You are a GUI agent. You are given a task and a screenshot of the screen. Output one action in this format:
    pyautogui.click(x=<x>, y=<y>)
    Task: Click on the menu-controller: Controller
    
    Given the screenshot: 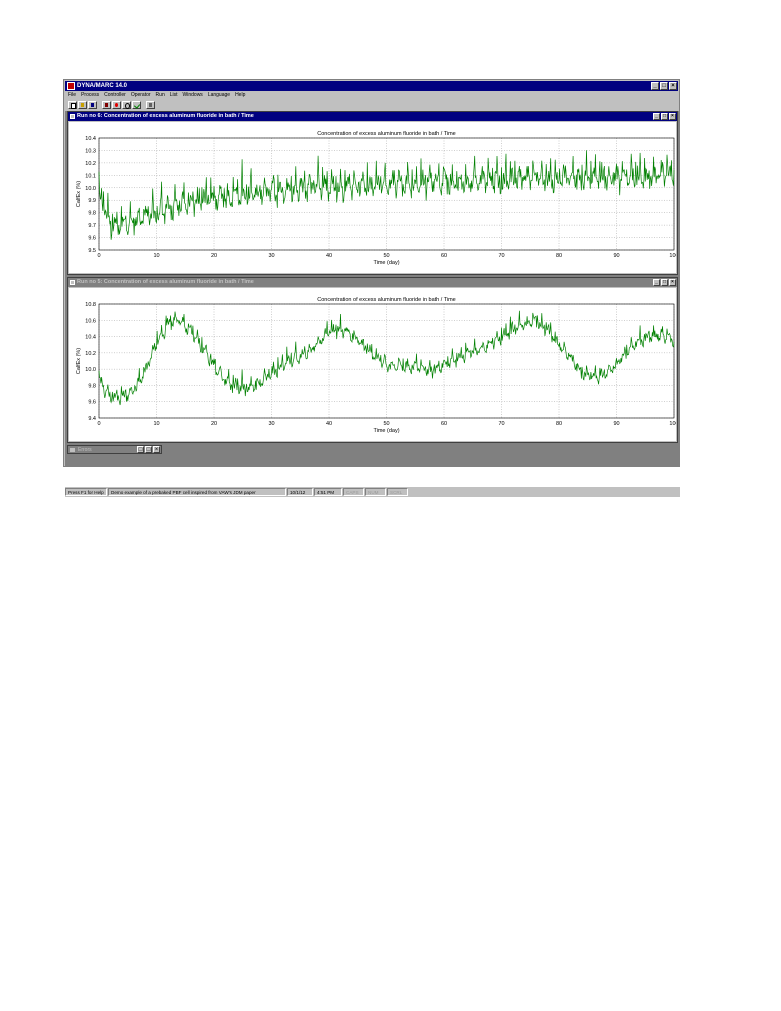 What is the action you would take?
    pyautogui.click(x=115, y=95)
    